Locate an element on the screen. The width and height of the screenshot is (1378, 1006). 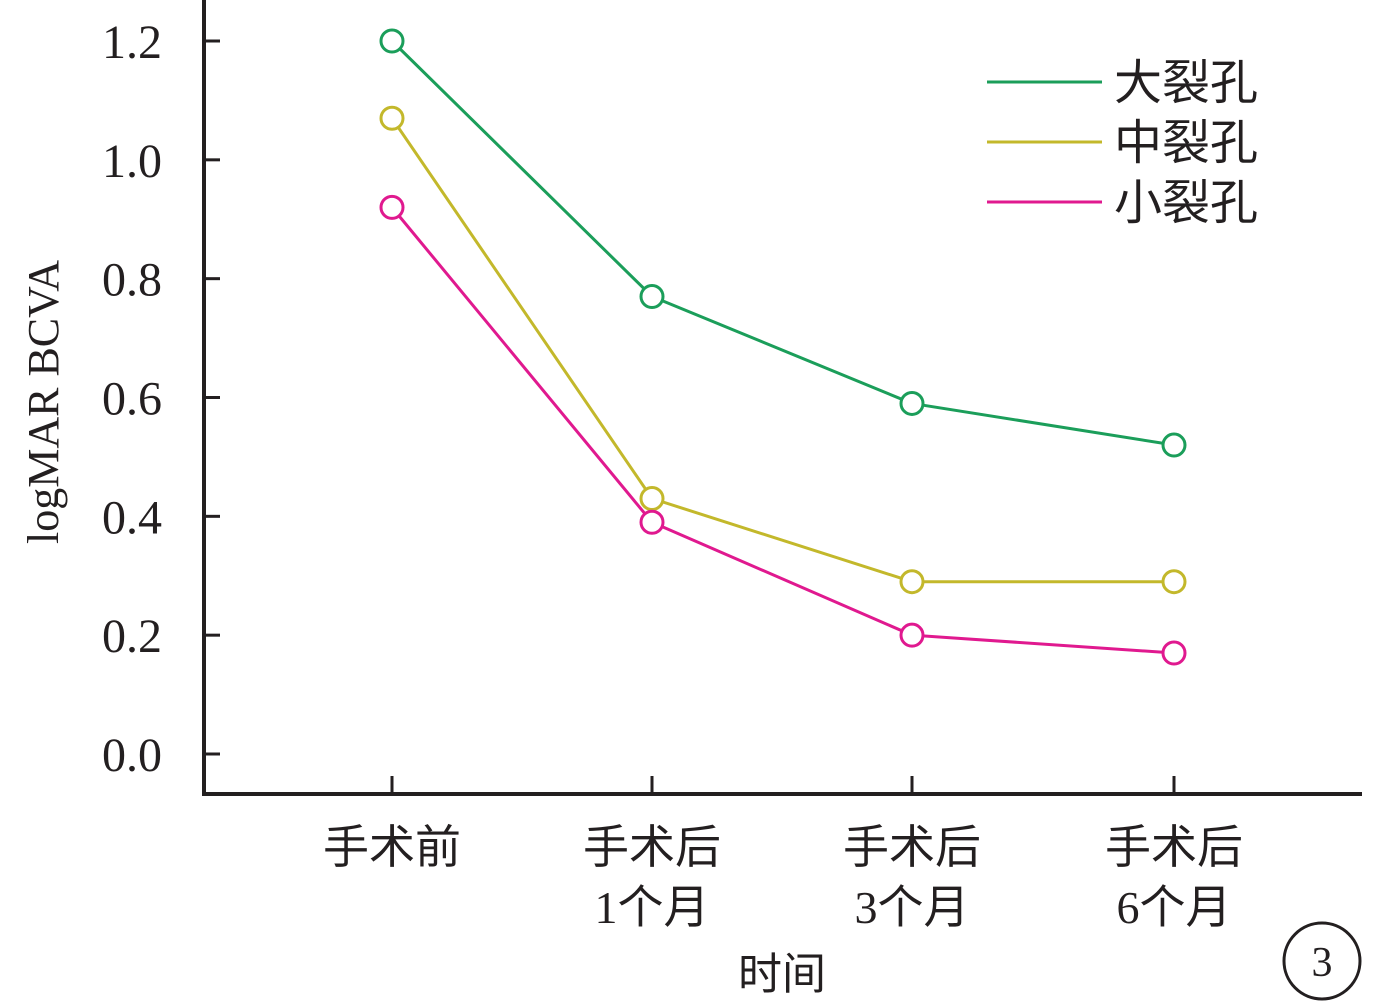
y-tick-label: 0.6 is located at coordinates (132, 399).